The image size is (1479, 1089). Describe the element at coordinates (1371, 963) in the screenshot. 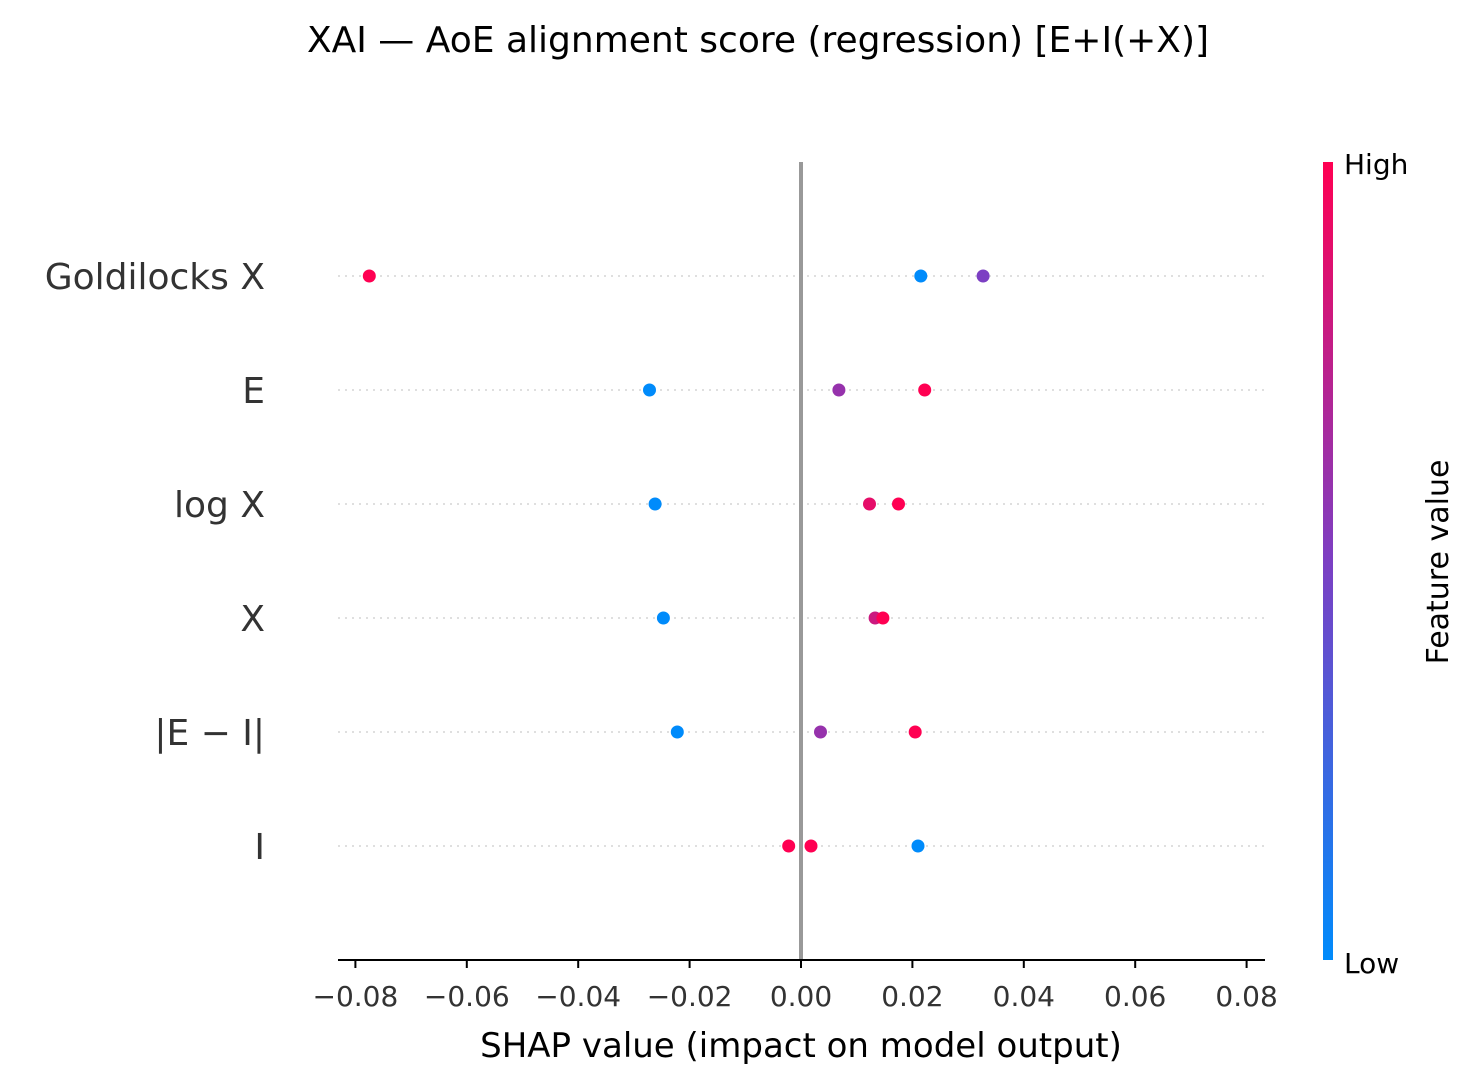

I see `colorbar-low-label: Low` at that location.